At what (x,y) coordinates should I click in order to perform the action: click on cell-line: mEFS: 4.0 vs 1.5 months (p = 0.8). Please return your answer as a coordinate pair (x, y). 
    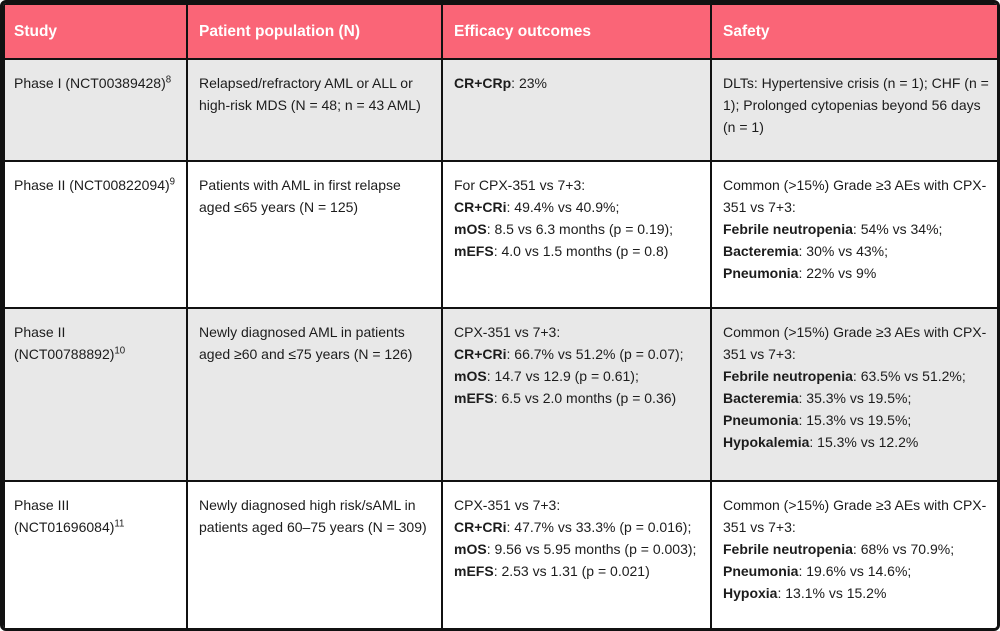
    Looking at the image, I should click on (576, 251).